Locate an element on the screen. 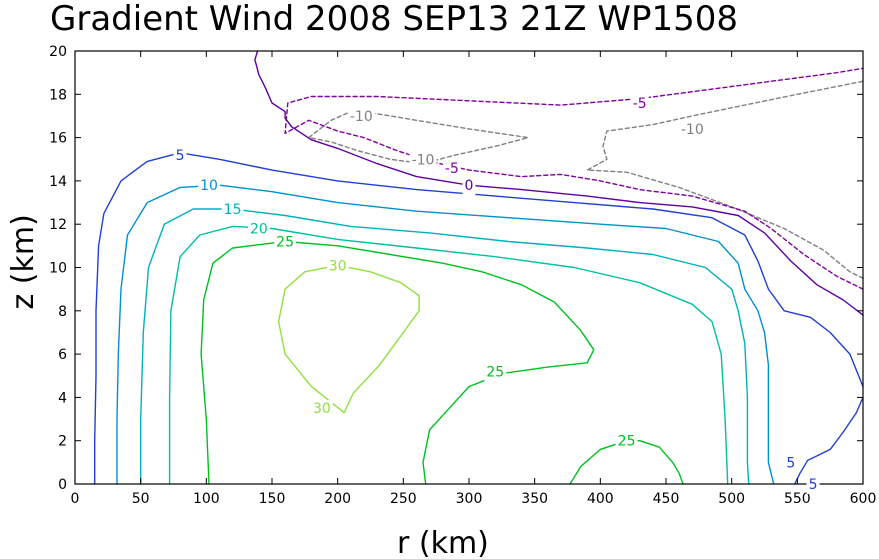 The width and height of the screenshot is (879, 559). contour-label--5-2-0: -5 is located at coordinates (452, 169).